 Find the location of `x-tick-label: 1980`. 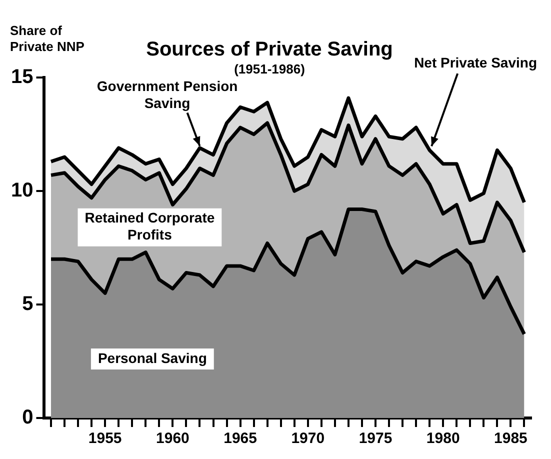

x-tick-label: 1980 is located at coordinates (443, 439).